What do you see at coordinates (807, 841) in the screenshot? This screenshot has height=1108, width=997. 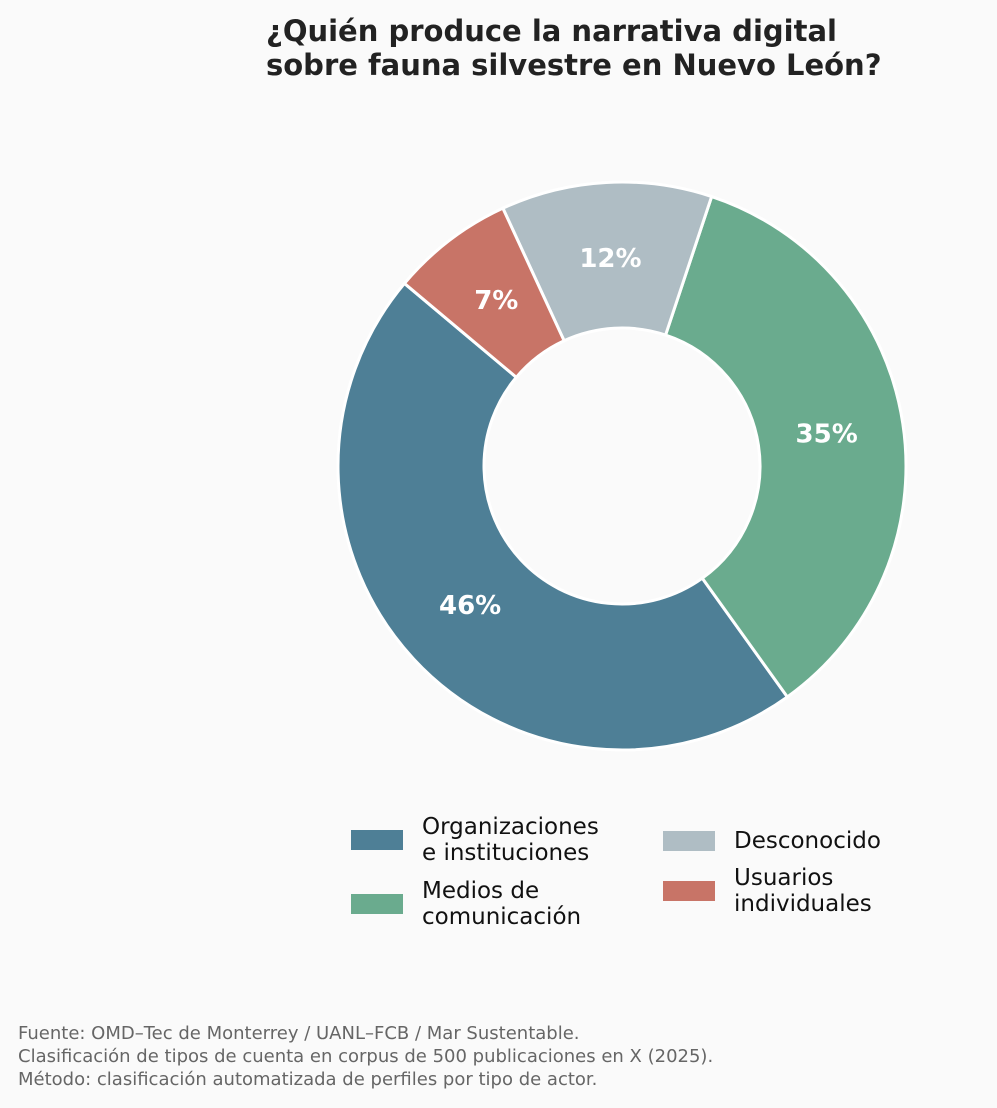 I see `legend-label: Desconocido` at bounding box center [807, 841].